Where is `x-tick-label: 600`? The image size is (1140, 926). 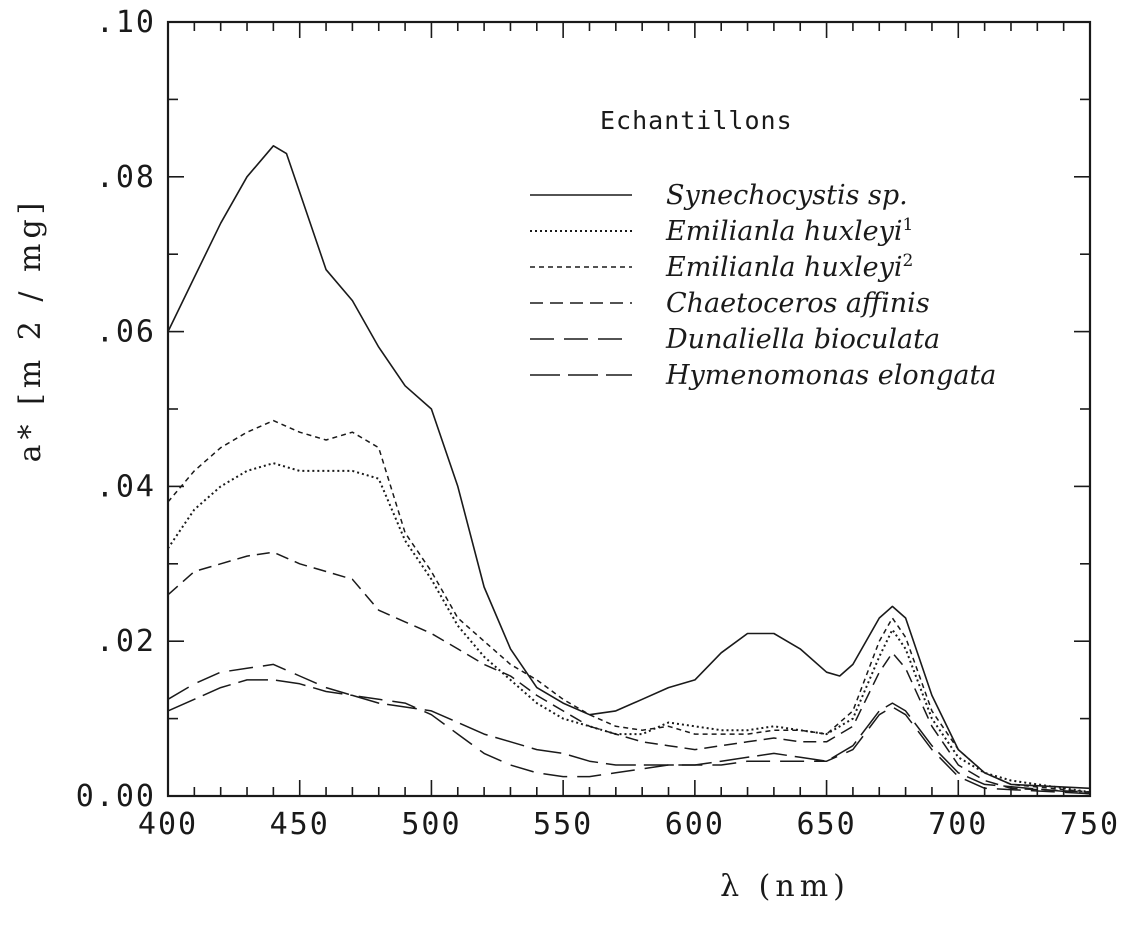
x-tick-label: 600 is located at coordinates (695, 824).